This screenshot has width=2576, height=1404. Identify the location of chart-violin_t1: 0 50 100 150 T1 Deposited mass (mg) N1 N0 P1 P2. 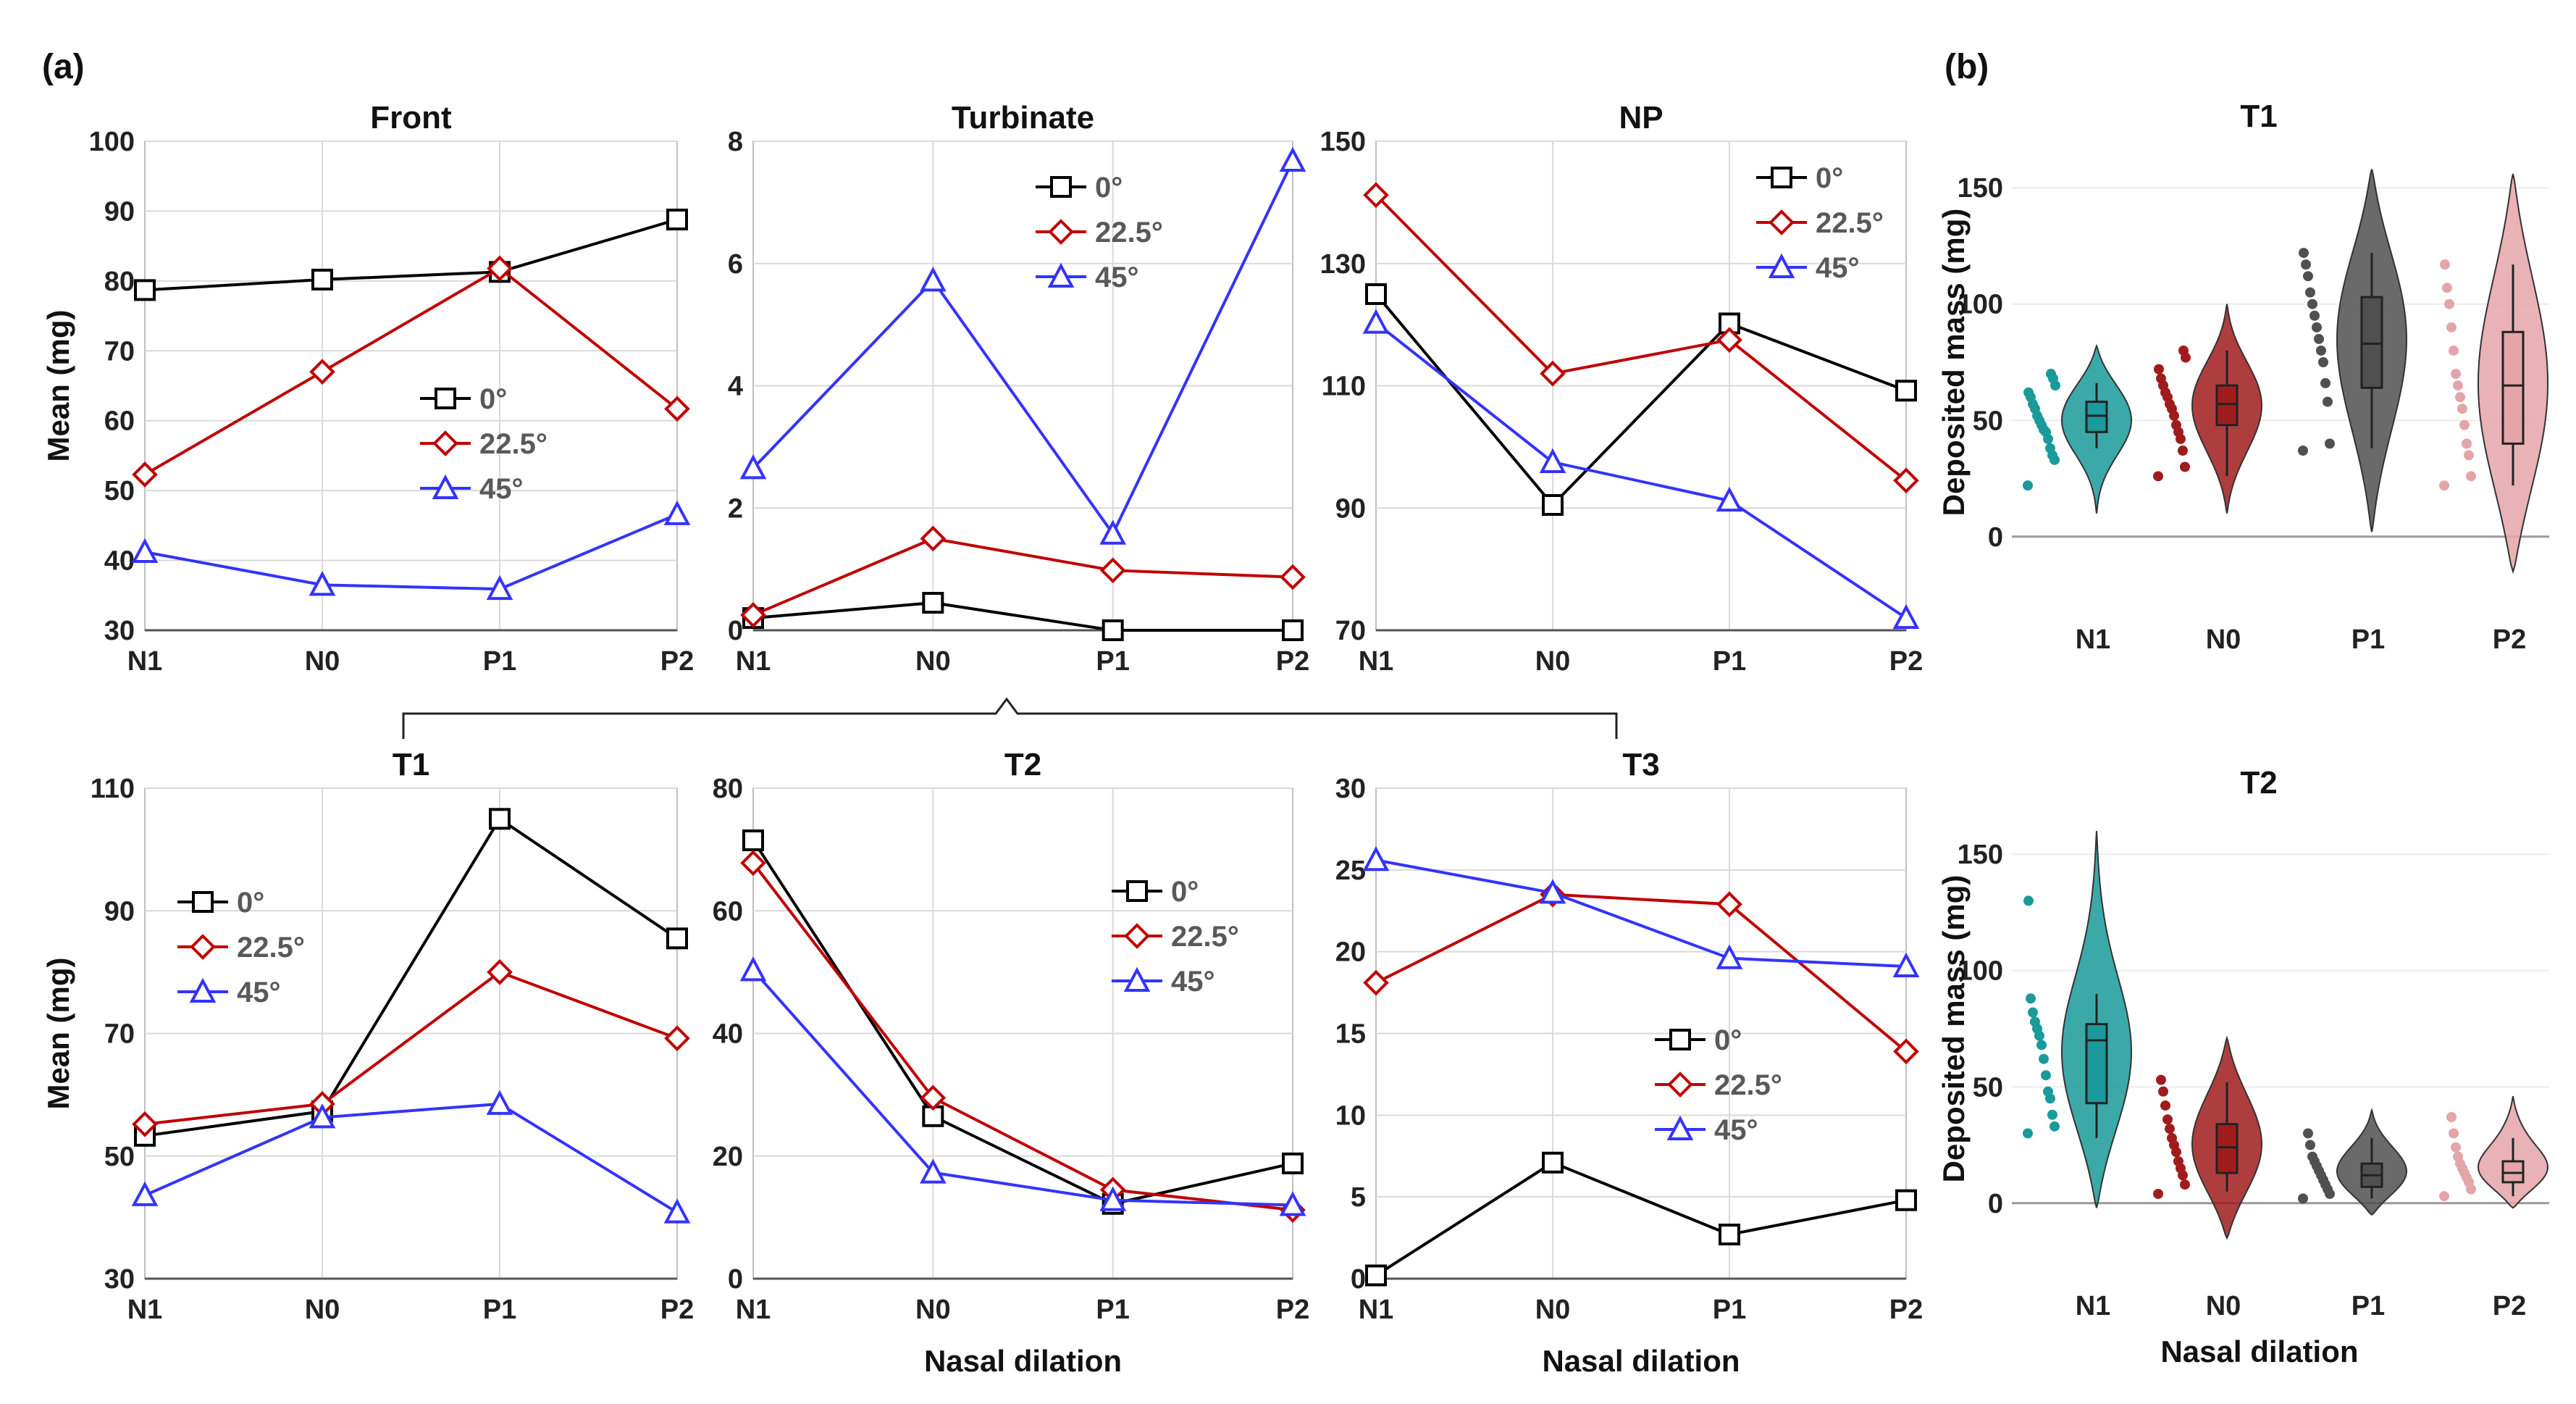
(2243, 377).